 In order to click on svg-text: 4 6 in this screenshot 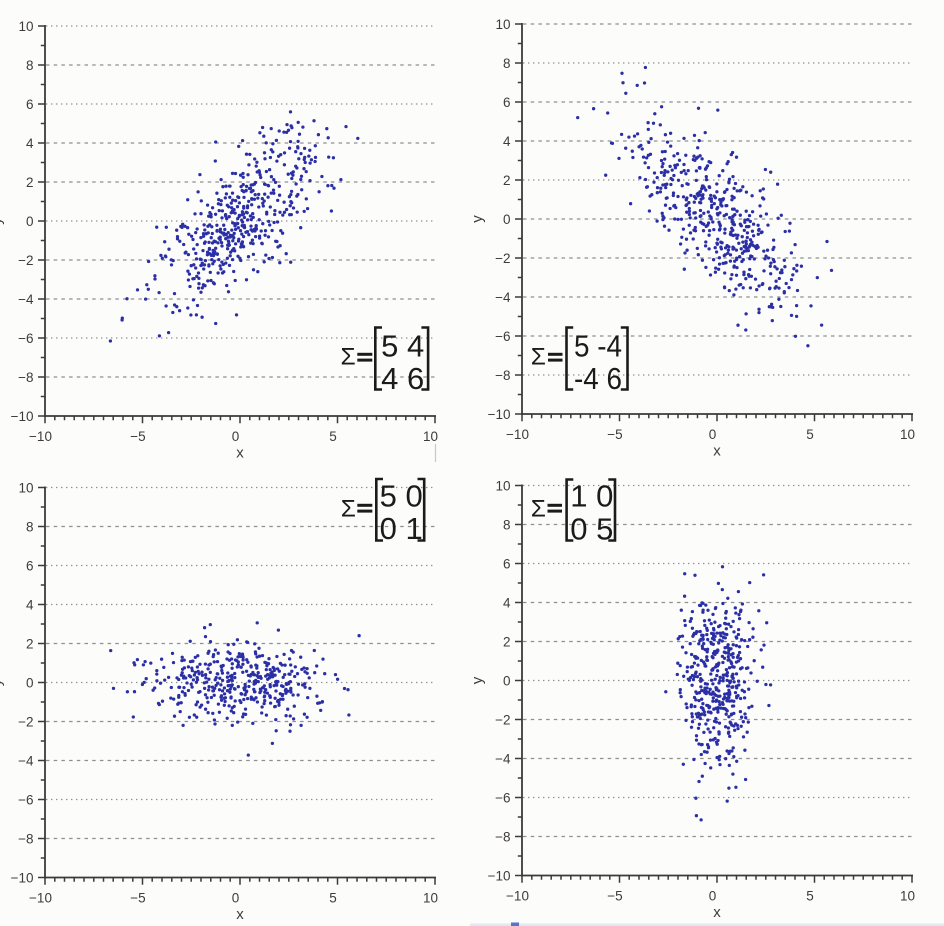, I will do `click(402, 378)`.